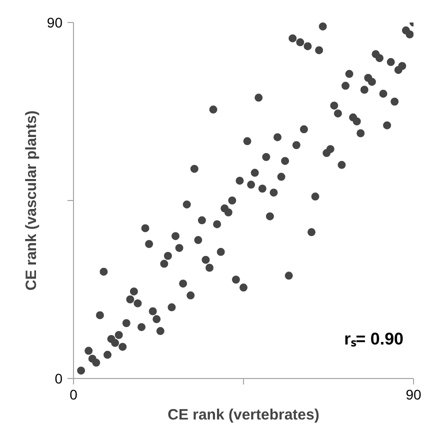  What do you see at coordinates (31, 200) in the screenshot?
I see `y-axis-title: CE rank (vascular plants)` at bounding box center [31, 200].